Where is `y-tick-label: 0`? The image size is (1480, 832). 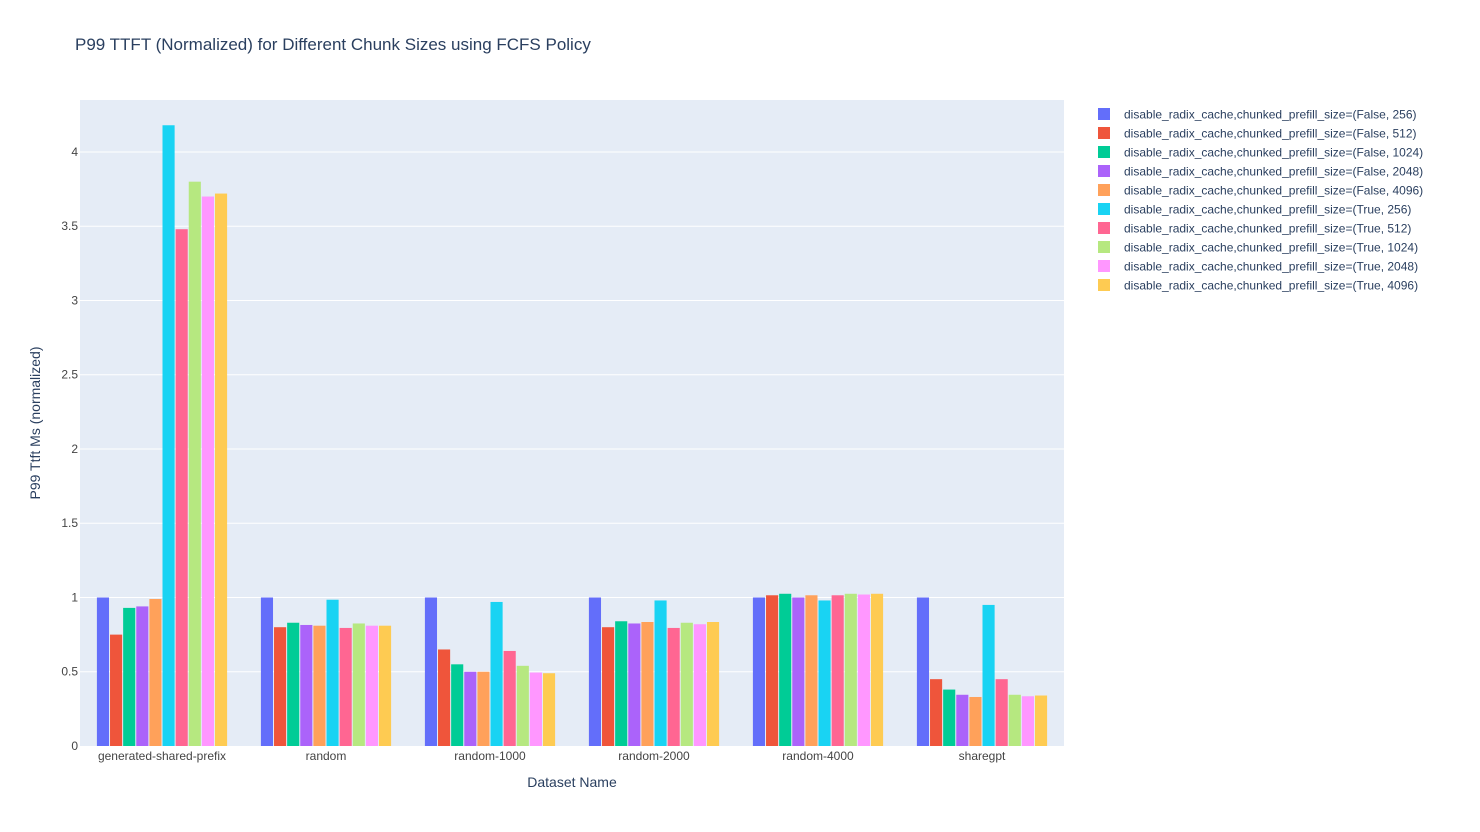 y-tick-label: 0 is located at coordinates (74, 746).